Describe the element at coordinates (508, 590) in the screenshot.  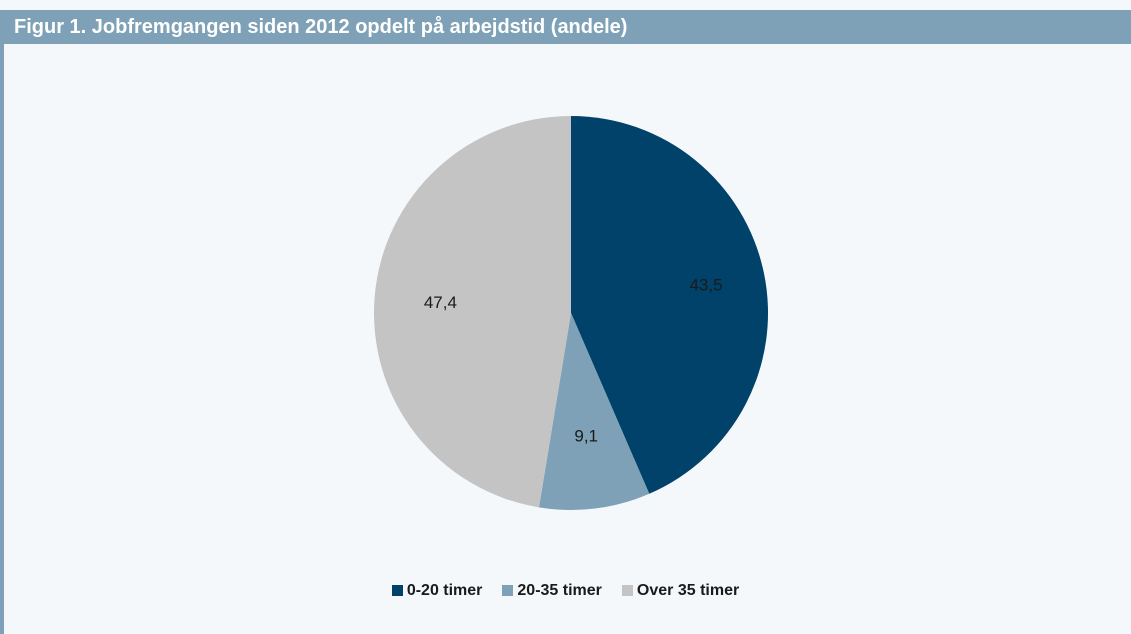
I see `legend-swatch-20-35-timer` at that location.